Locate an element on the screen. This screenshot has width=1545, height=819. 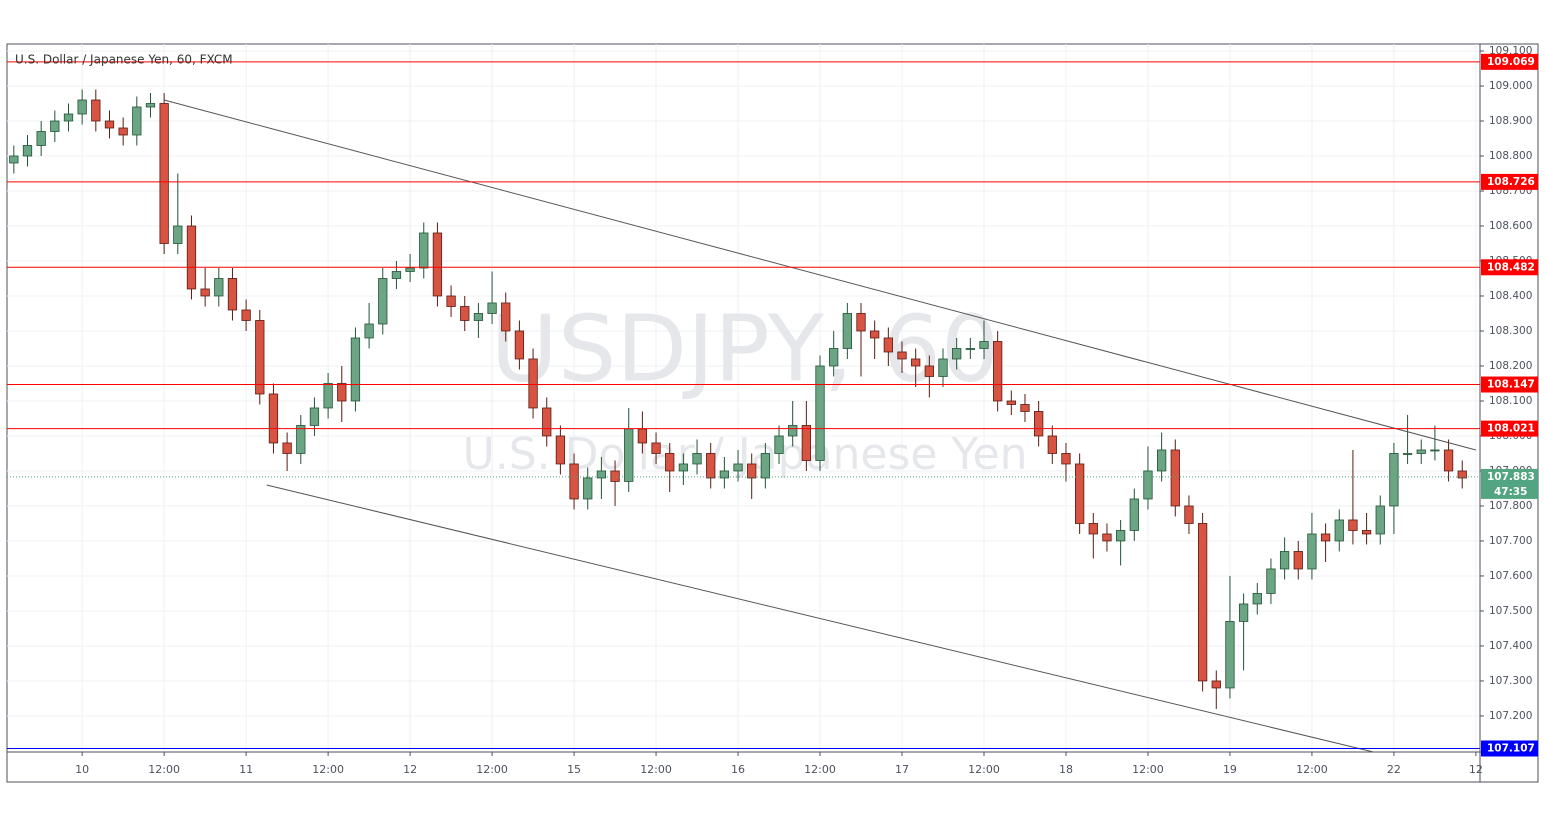
y-tick-label: 107.600 is located at coordinates (1510, 576).